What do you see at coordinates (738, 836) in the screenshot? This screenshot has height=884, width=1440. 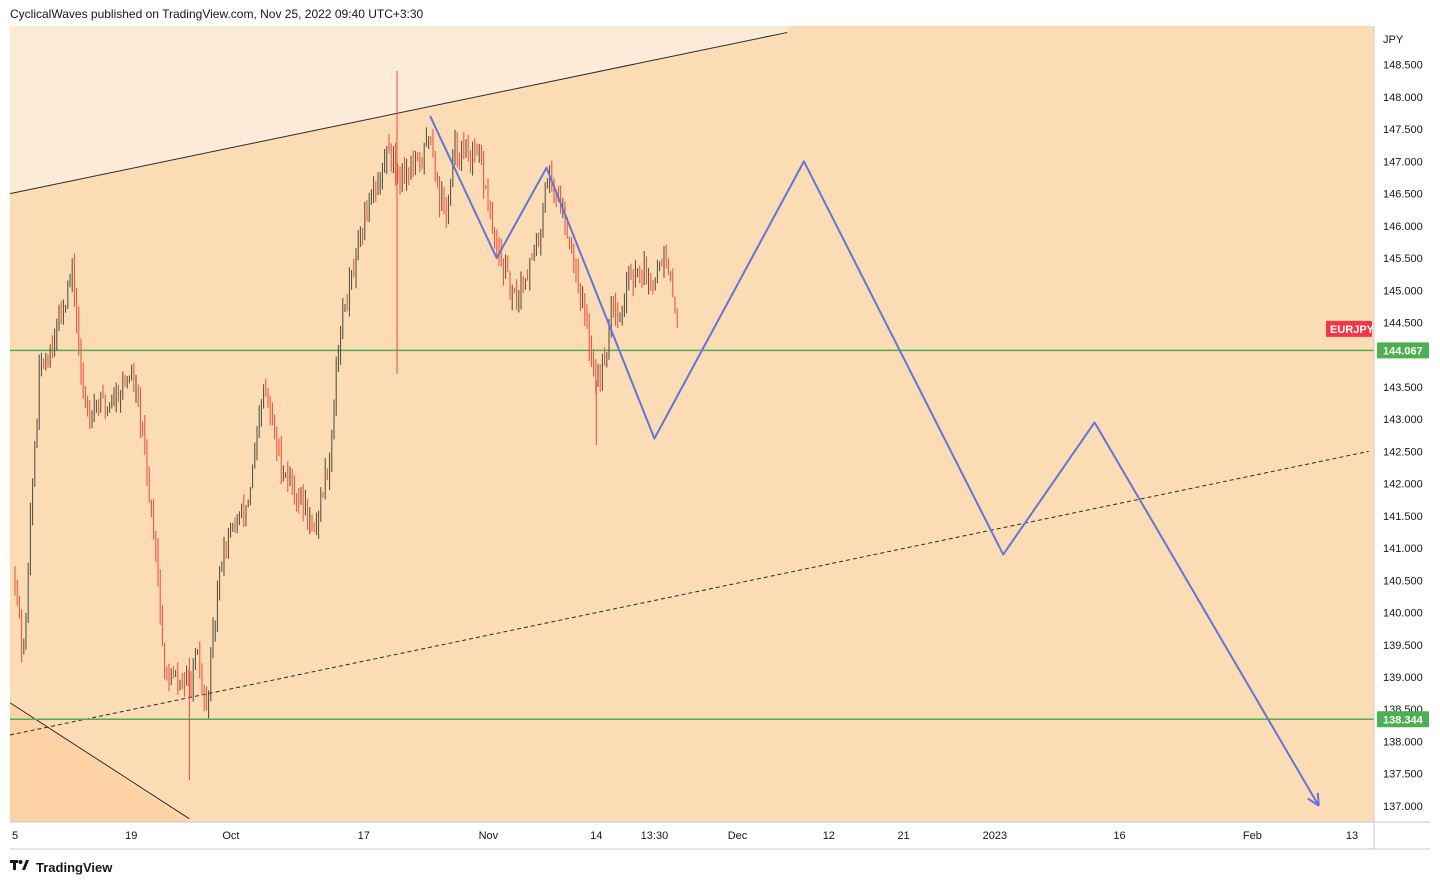 I see `x-tick-7: Dec` at bounding box center [738, 836].